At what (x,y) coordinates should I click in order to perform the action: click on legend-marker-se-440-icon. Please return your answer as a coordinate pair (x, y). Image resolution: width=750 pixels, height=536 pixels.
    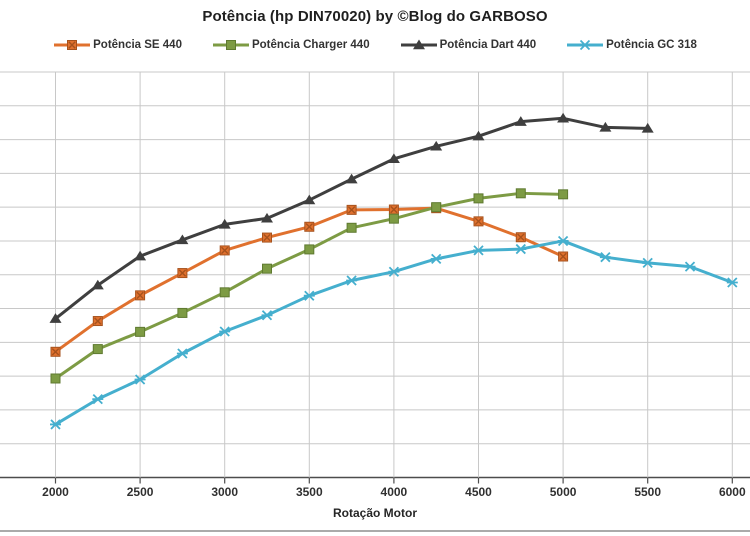
    Looking at the image, I should click on (72, 45).